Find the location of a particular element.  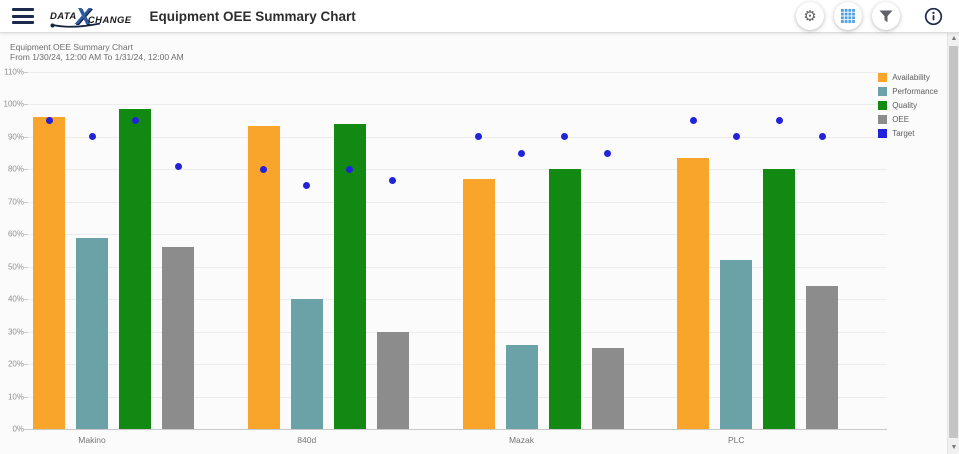

target-dot-performance-plc is located at coordinates (736, 137).